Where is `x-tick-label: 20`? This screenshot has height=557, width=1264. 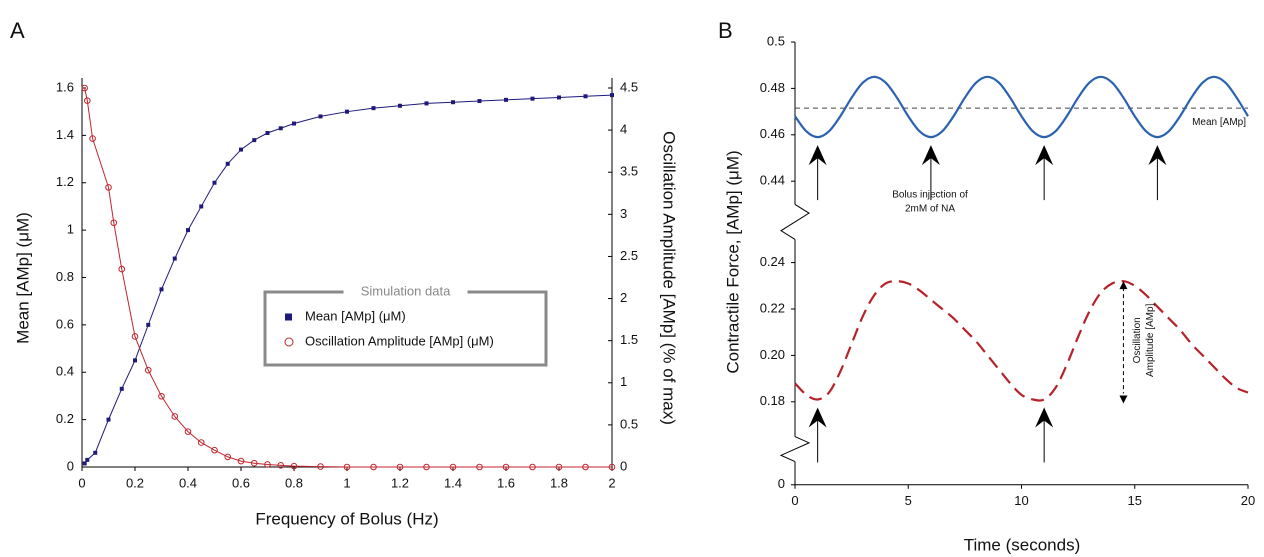
x-tick-label: 20 is located at coordinates (1248, 500).